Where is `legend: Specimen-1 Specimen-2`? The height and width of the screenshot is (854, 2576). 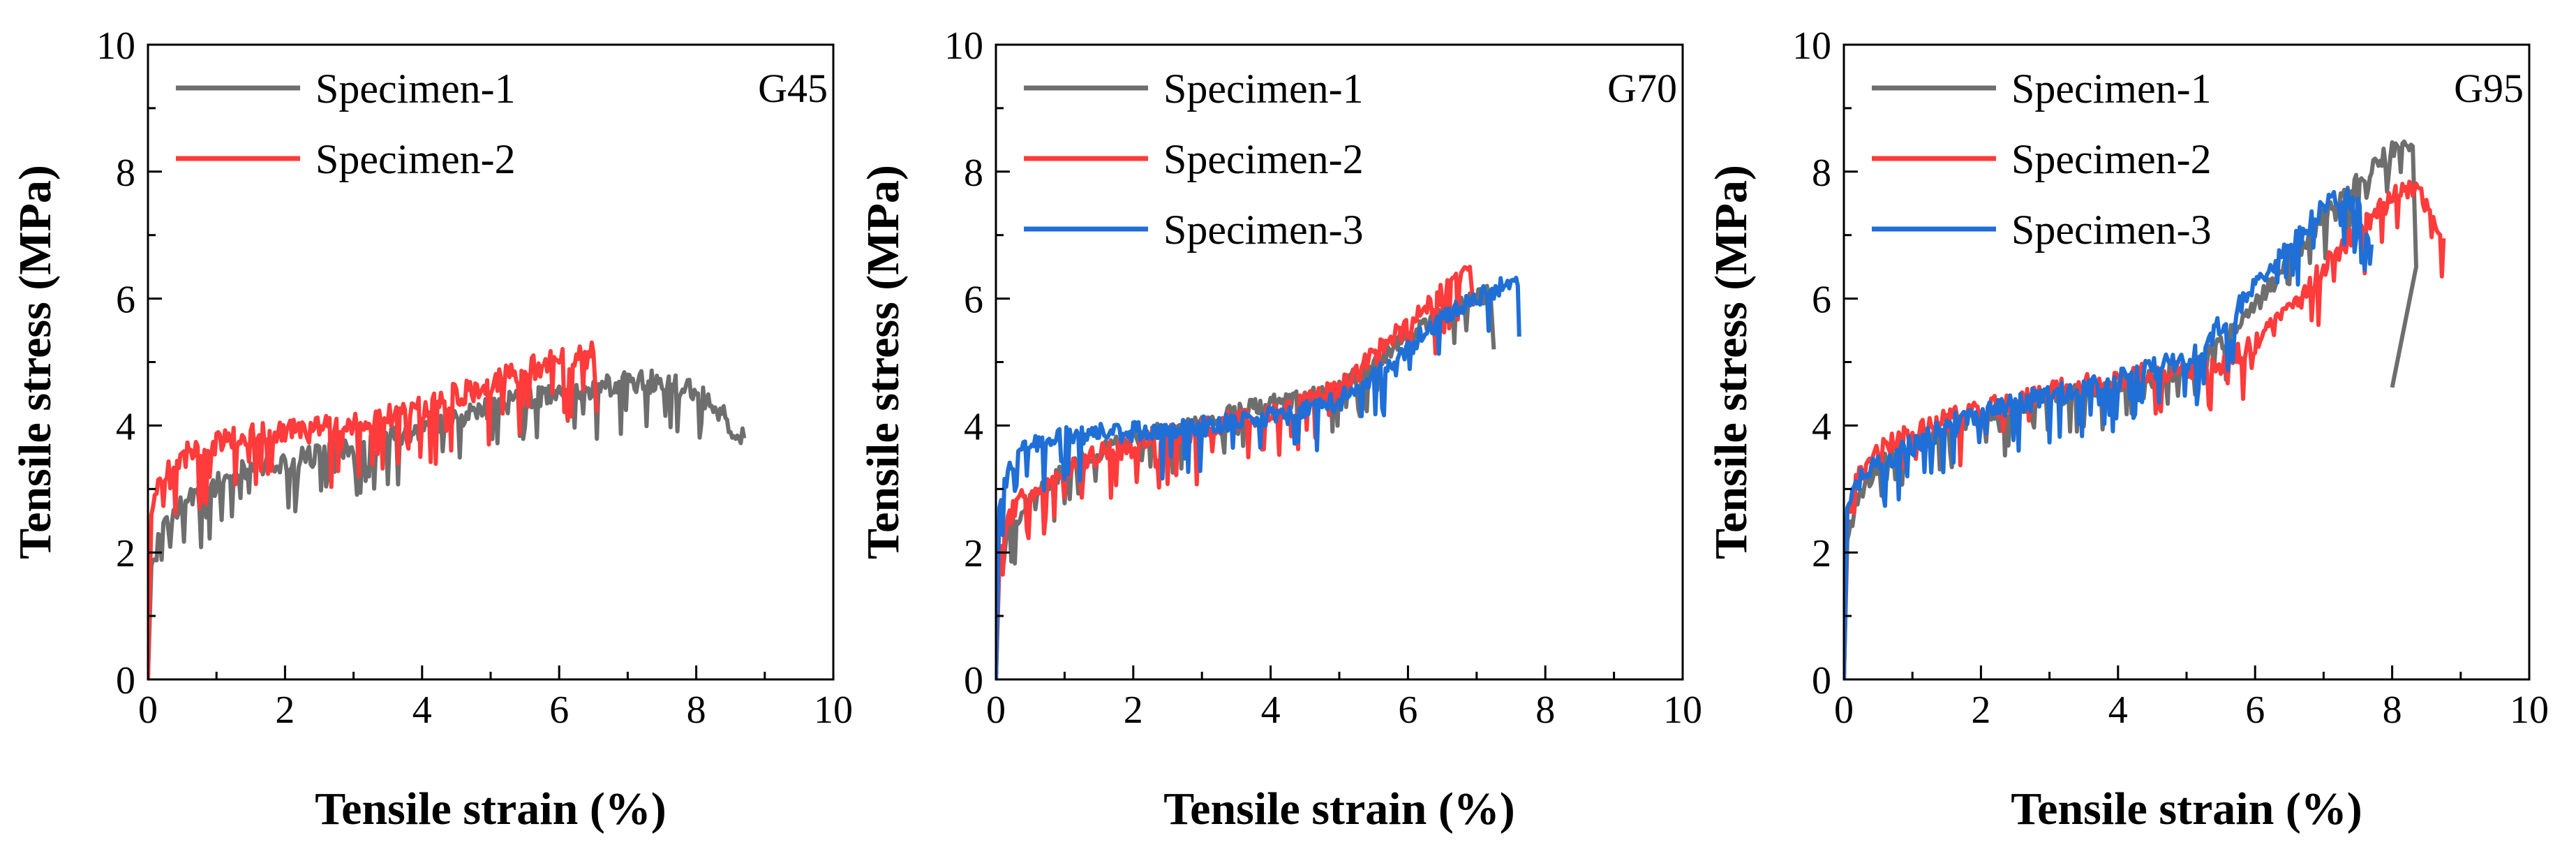 legend: Specimen-1 Specimen-2 is located at coordinates (346, 124).